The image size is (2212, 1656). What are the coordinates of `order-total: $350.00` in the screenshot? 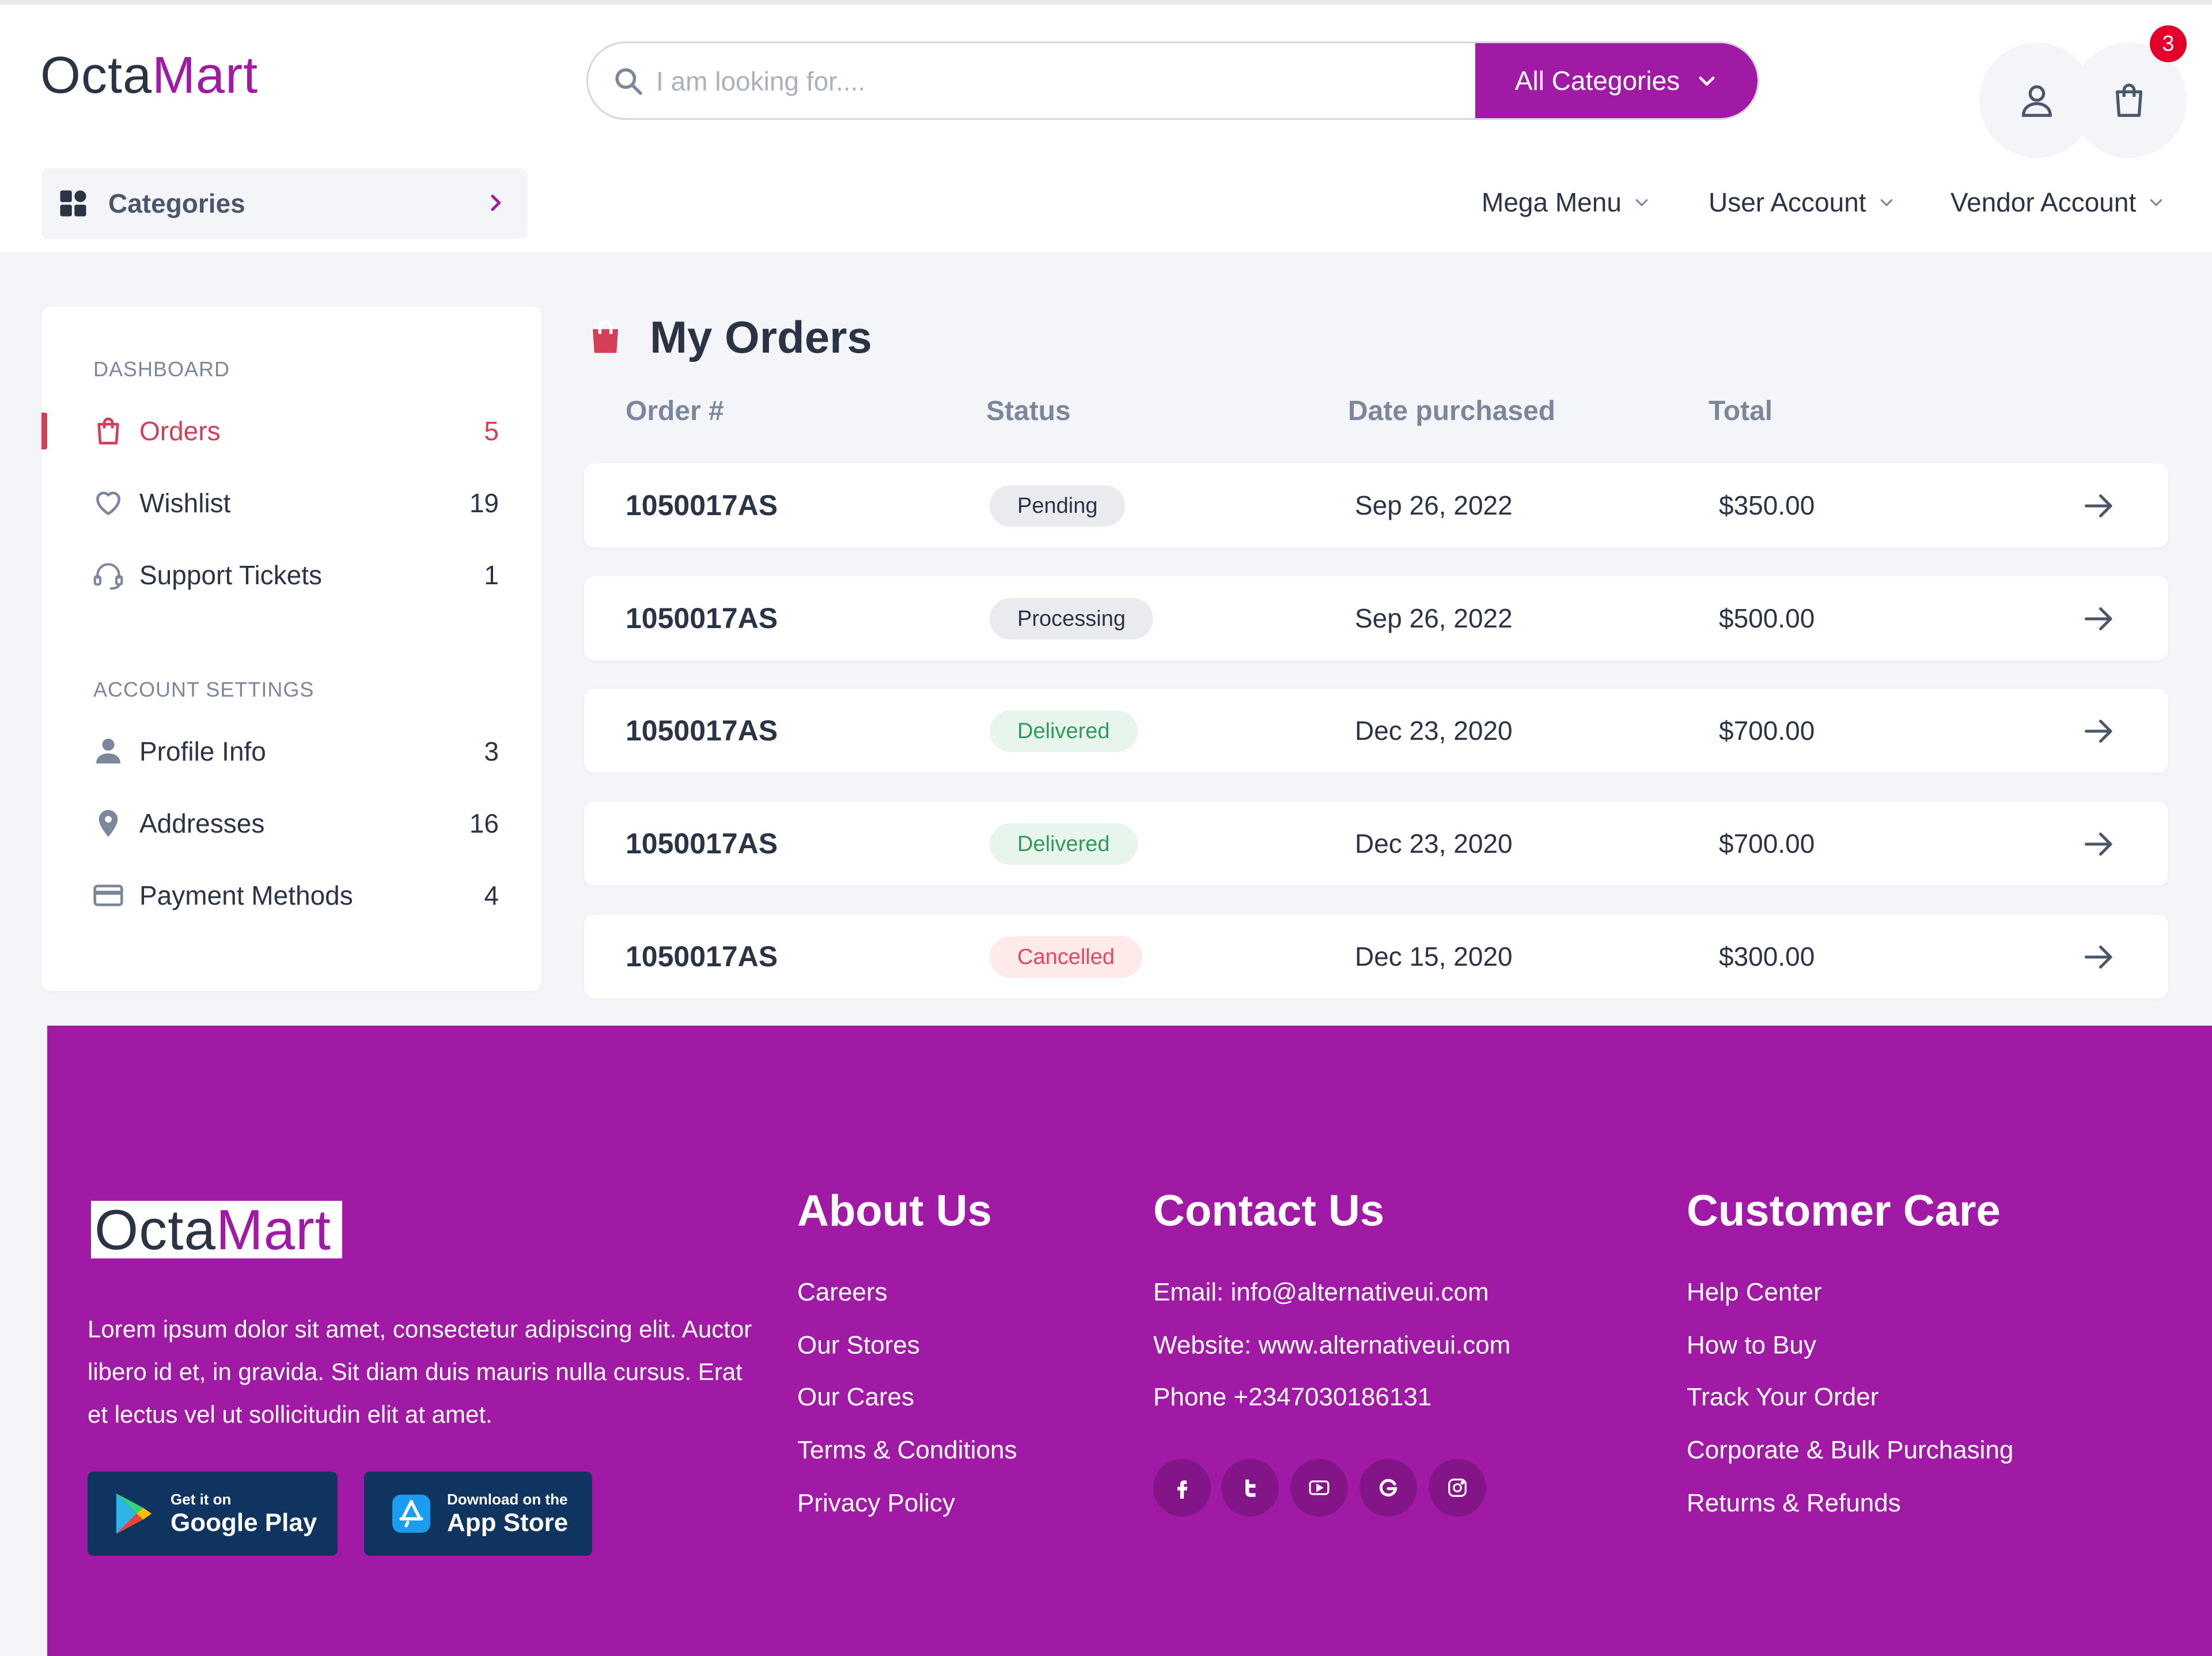 It's located at (1767, 505).